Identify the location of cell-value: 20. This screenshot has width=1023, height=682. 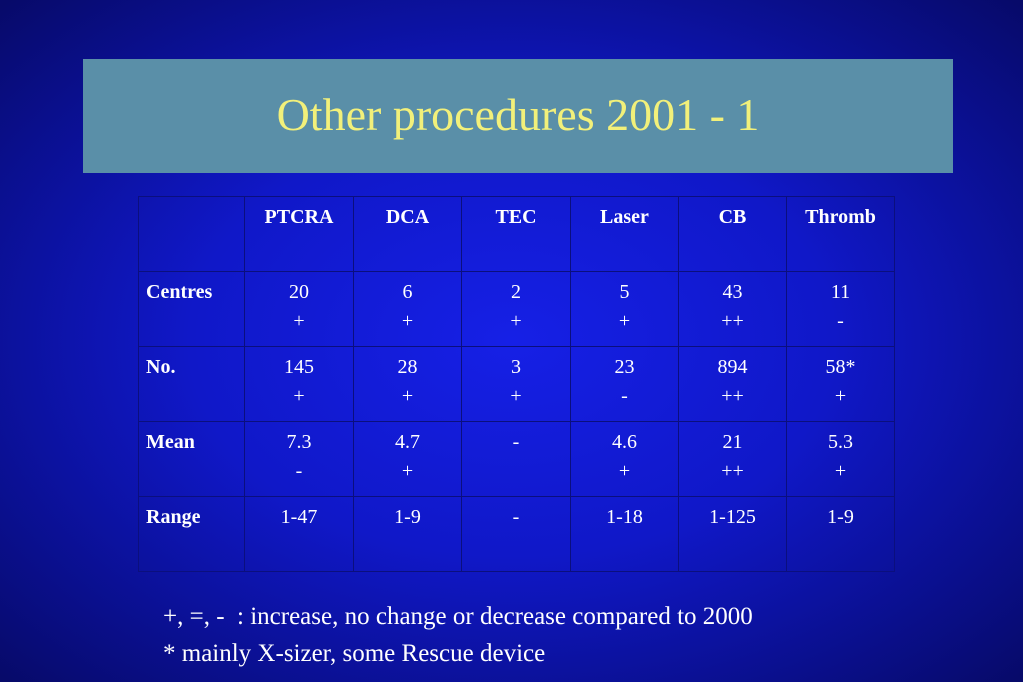
(299, 292).